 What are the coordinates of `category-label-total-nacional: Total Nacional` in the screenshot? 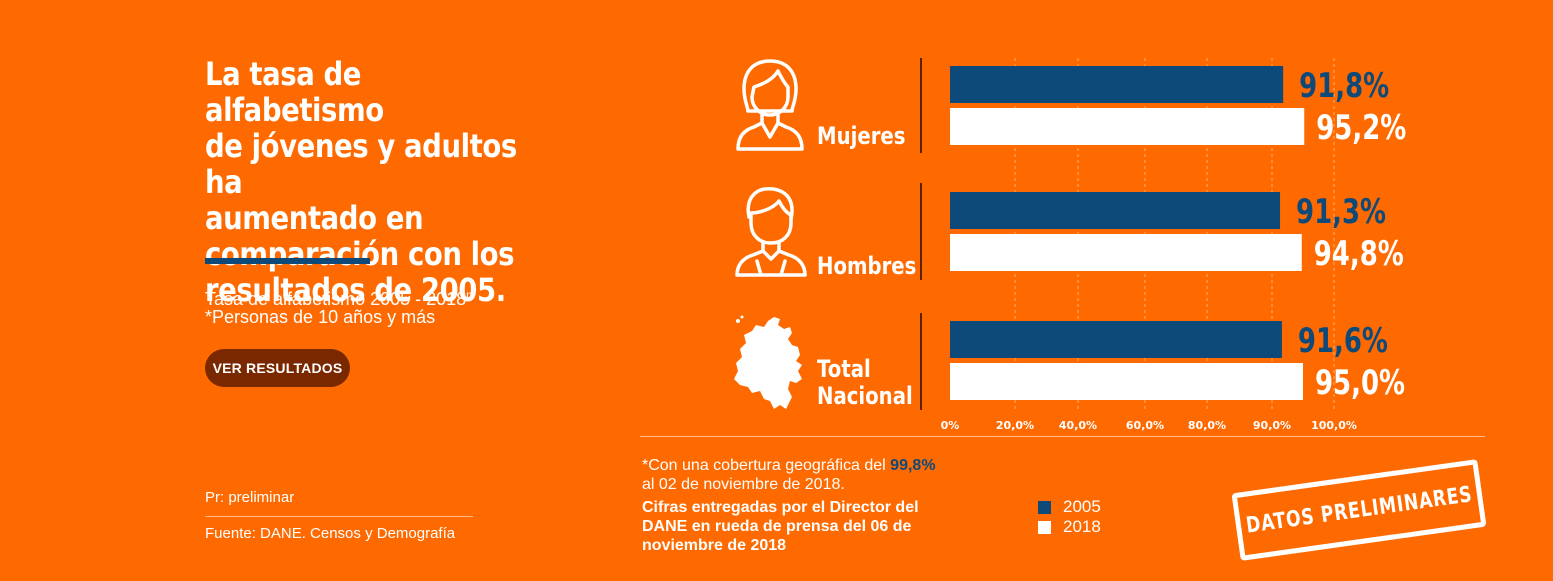 It's located at (865, 382).